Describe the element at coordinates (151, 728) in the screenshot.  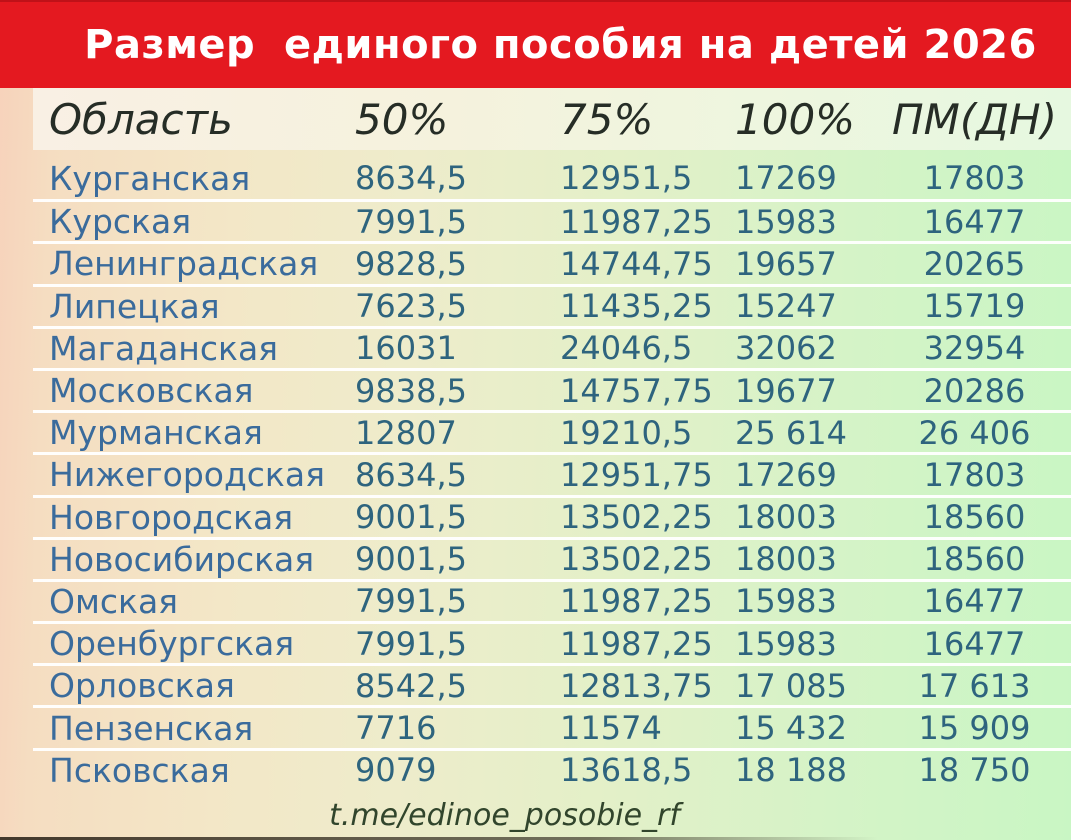
I see `region-cell: Пензенская` at that location.